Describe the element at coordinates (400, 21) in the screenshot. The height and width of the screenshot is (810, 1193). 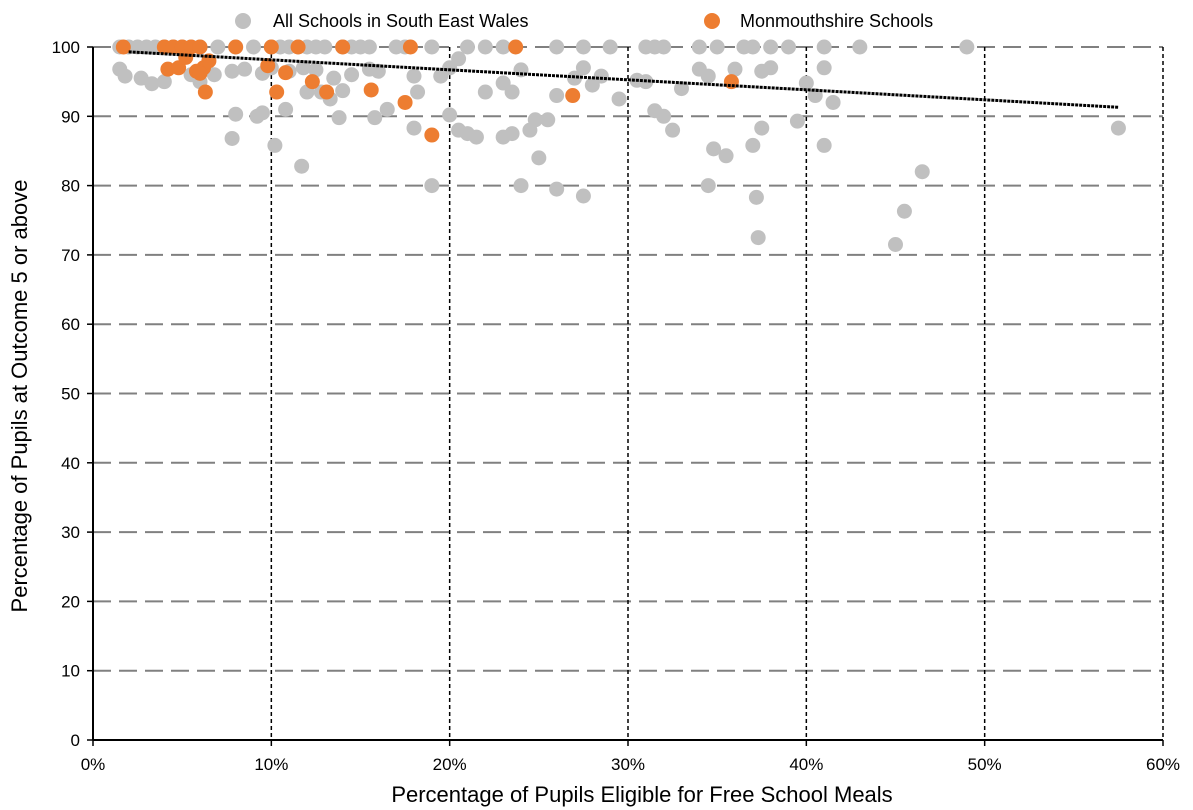
I see `legend-label-all-schools: All Schools in South East Wales` at that location.